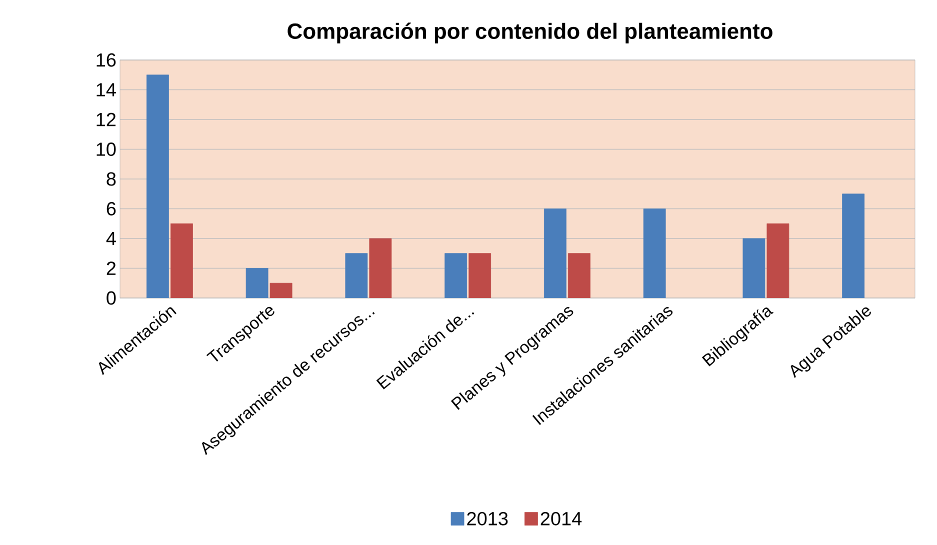 Image resolution: width=937 pixels, height=545 pixels. Describe the element at coordinates (561, 519) in the screenshot. I see `legend-label: 2014` at that location.